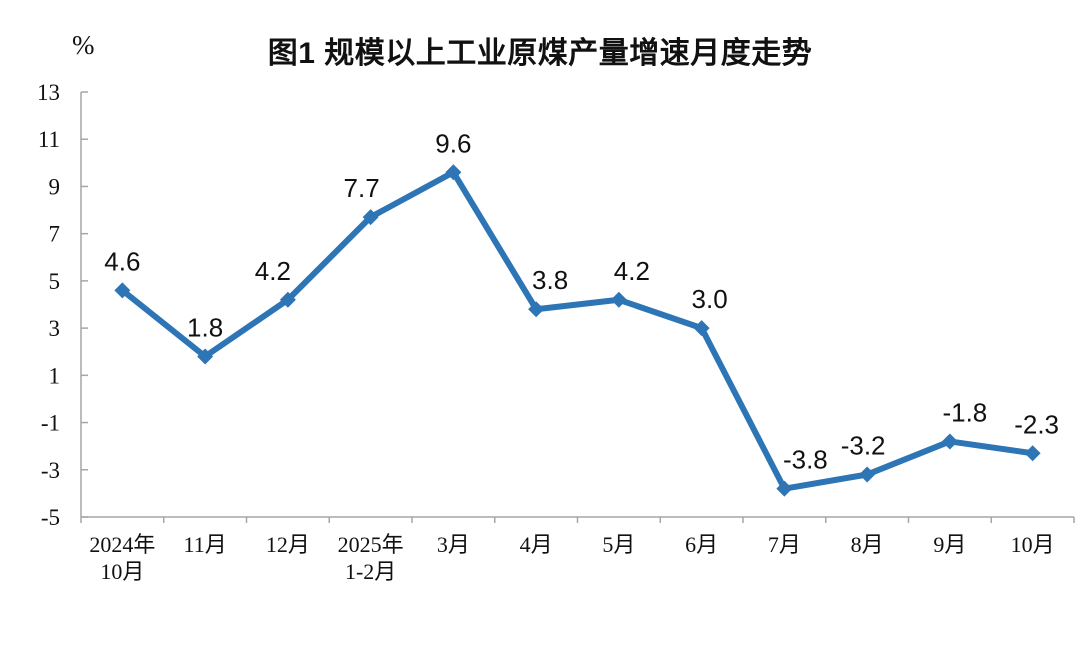 This screenshot has width=1080, height=651. What do you see at coordinates (122, 544) in the screenshot?
I see `x-tick-label: 2024年` at bounding box center [122, 544].